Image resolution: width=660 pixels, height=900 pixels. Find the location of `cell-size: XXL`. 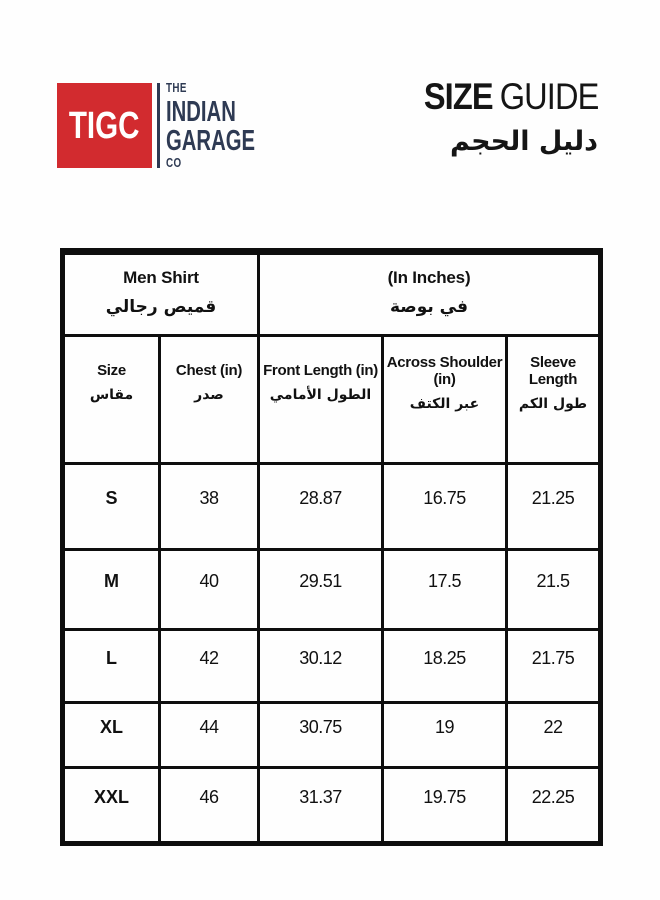

cell-size: XXL is located at coordinates (111, 805).